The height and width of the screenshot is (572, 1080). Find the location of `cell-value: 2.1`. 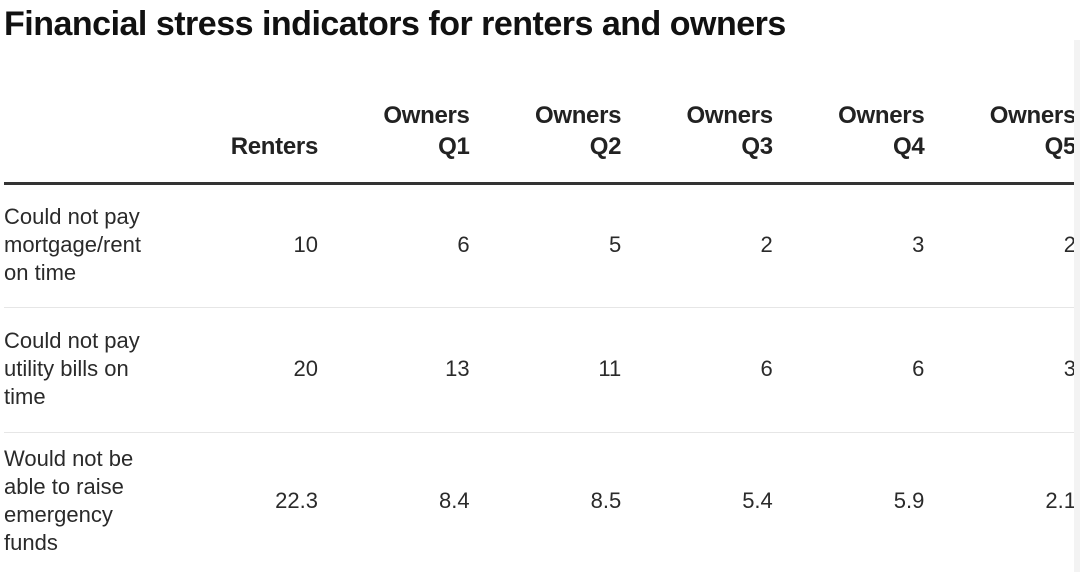

cell-value: 2.1 is located at coordinates (1060, 500).